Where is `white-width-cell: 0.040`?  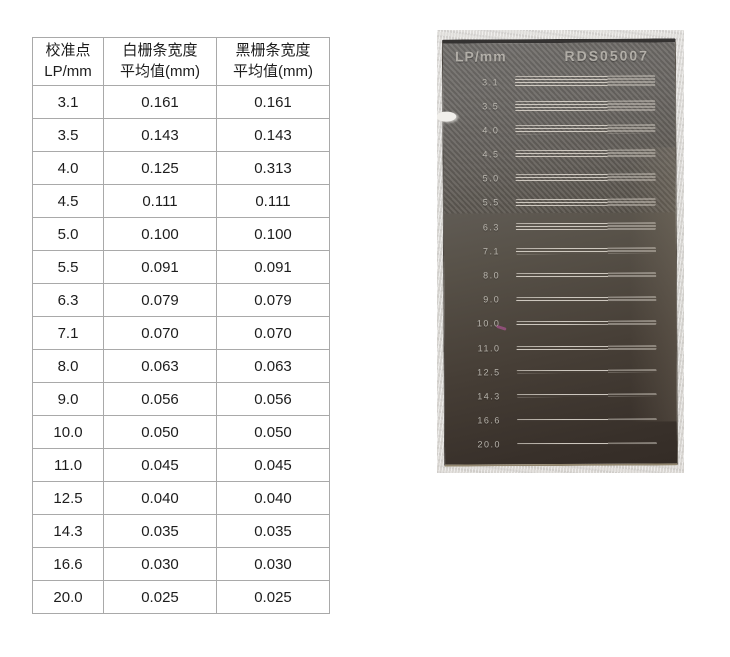
white-width-cell: 0.040 is located at coordinates (160, 498).